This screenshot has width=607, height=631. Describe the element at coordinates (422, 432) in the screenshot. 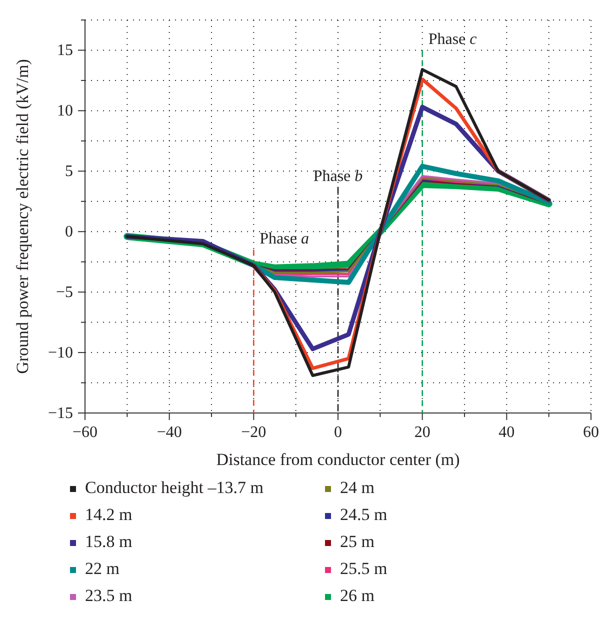

I see `x-tick-label: 20` at that location.